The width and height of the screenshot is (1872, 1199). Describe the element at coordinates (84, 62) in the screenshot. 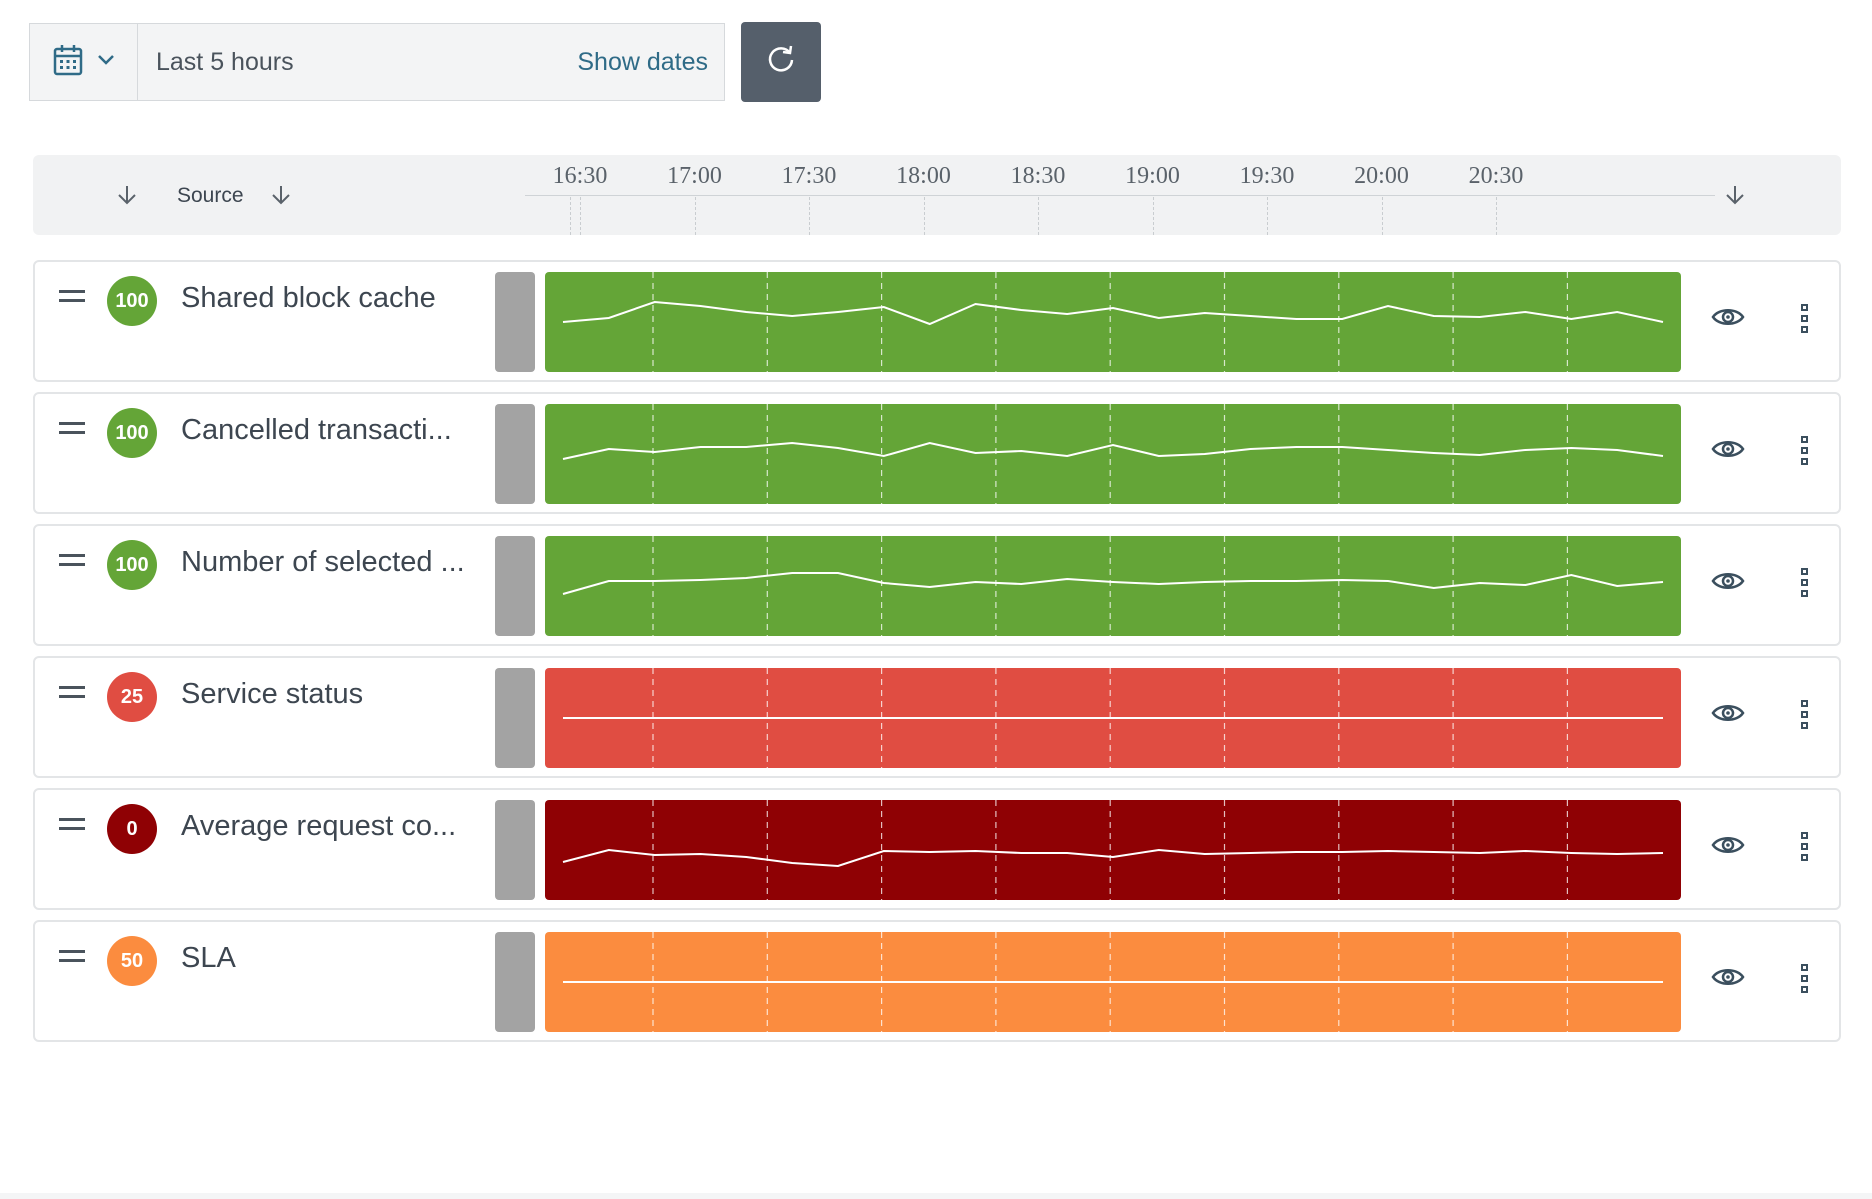

I see `calendar-dropdown-button` at that location.